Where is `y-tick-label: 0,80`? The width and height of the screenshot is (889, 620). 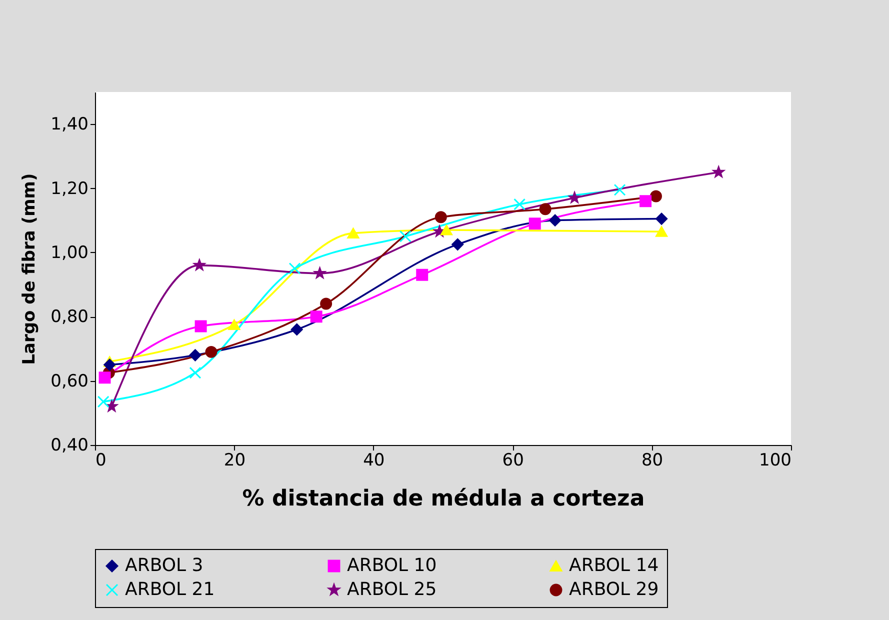 y-tick-label: 0,80 is located at coordinates (69, 317).